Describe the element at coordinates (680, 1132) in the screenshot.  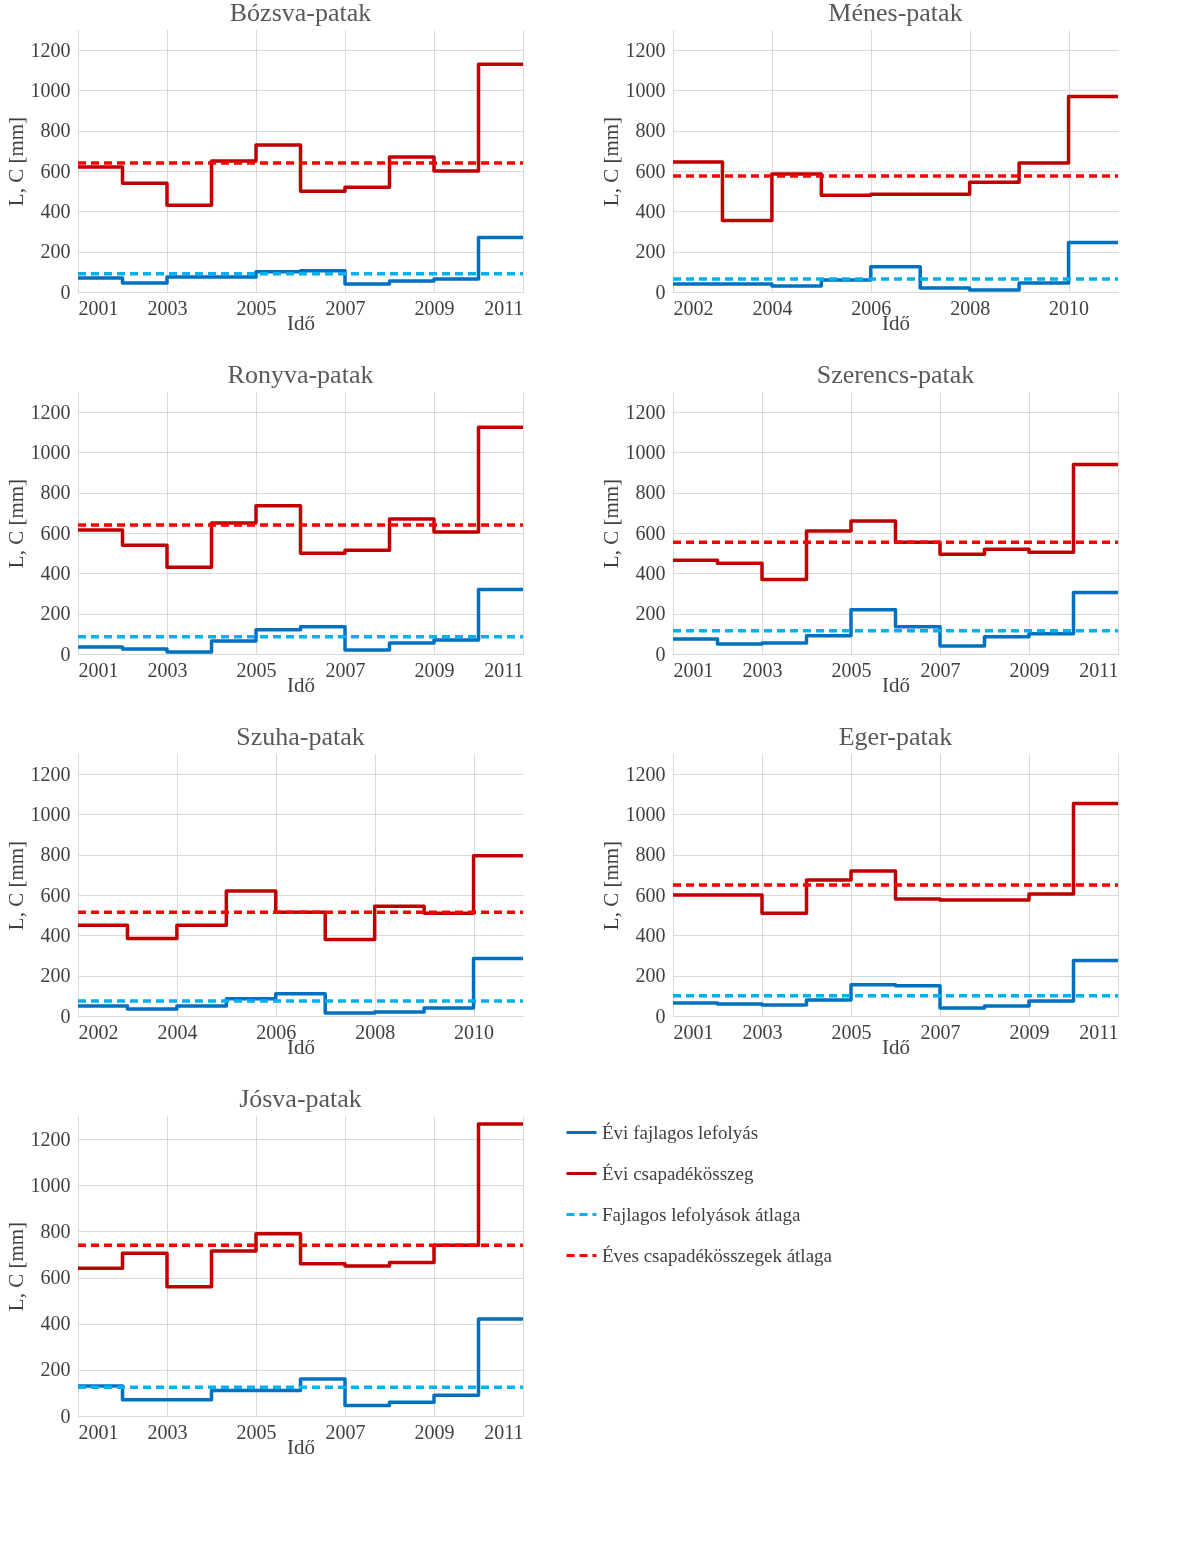
I see `legend-label: Évi fajlagos lefolyás` at that location.